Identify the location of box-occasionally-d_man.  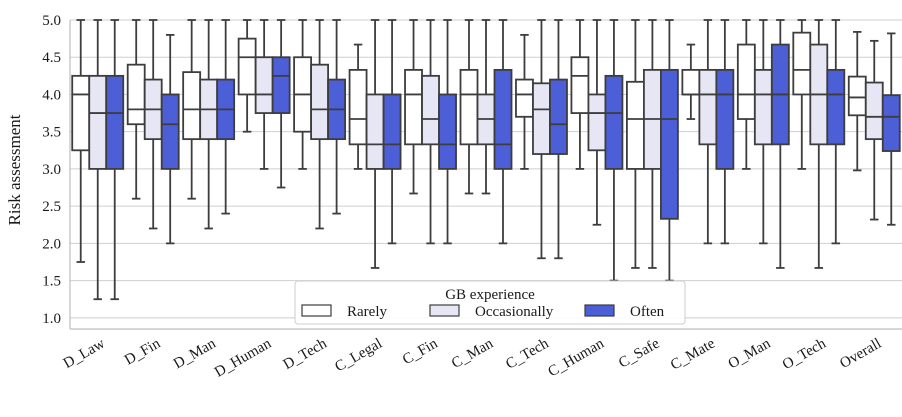
(209, 124).